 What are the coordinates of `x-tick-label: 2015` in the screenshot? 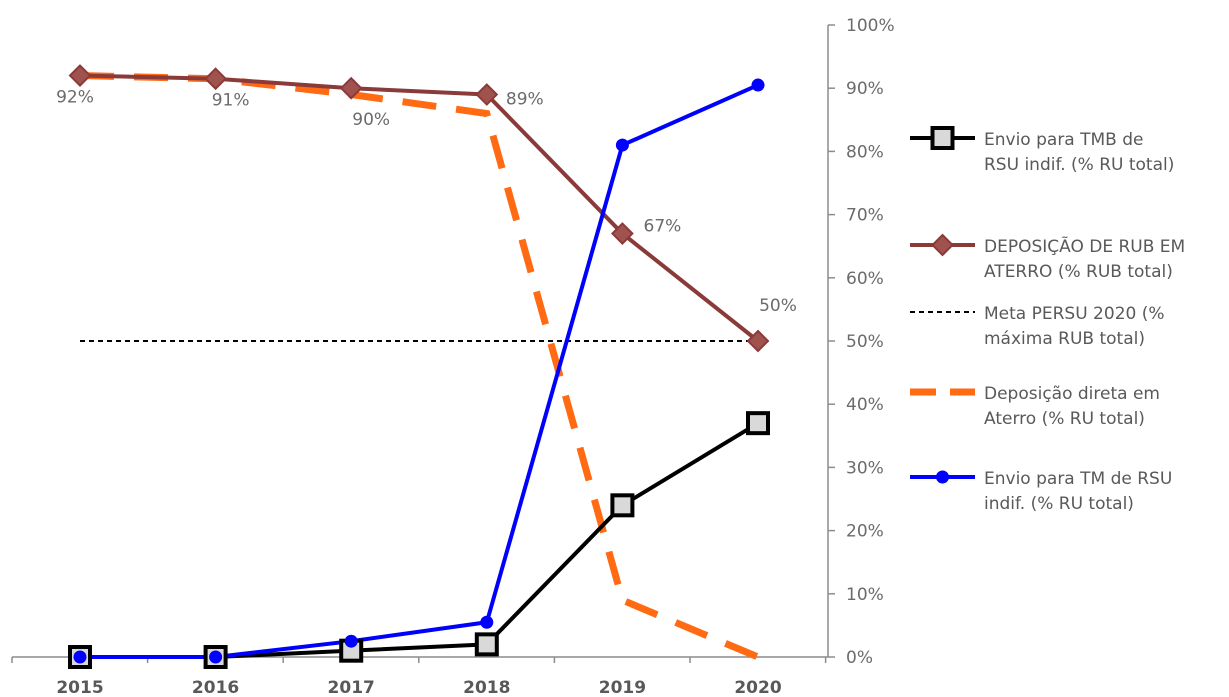 It's located at (79, 687).